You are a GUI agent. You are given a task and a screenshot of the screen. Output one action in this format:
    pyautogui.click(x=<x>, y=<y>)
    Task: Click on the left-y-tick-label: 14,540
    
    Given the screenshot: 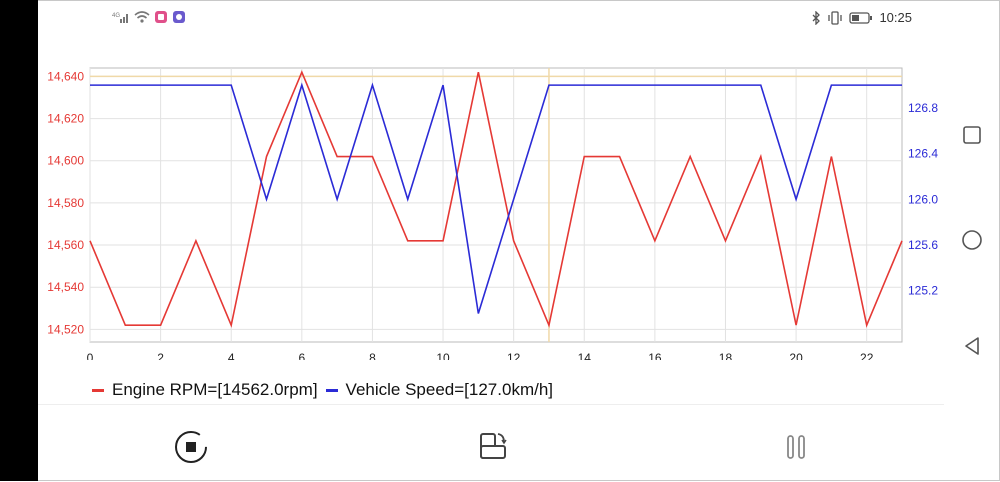 What is the action you would take?
    pyautogui.click(x=65, y=287)
    